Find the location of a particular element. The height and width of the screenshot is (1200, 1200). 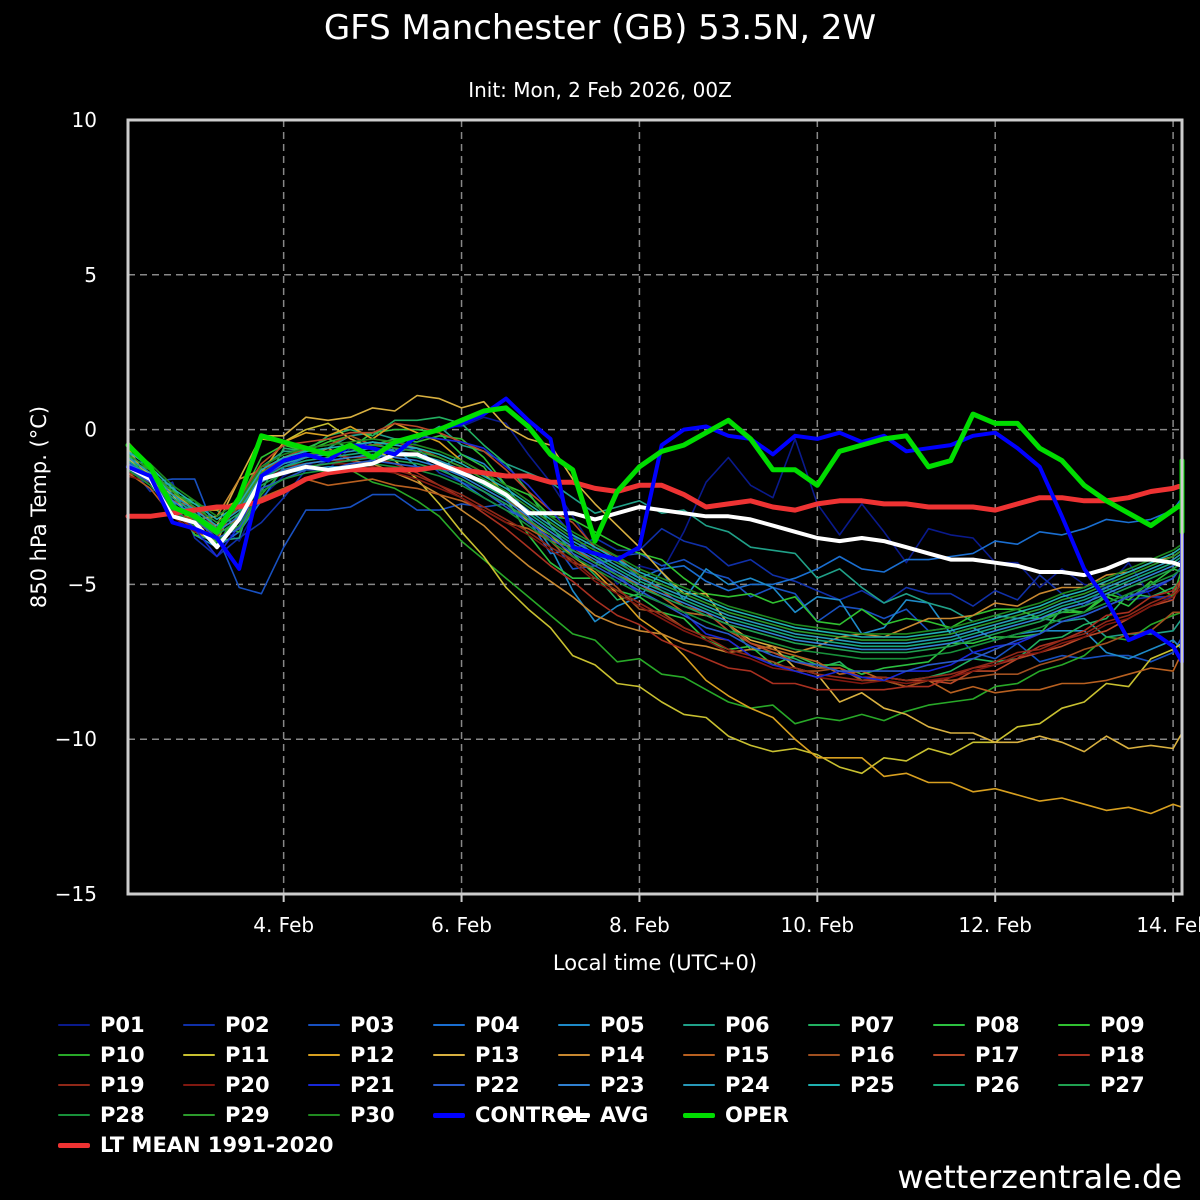

x-tick-label: 8. Feb is located at coordinates (639, 925).